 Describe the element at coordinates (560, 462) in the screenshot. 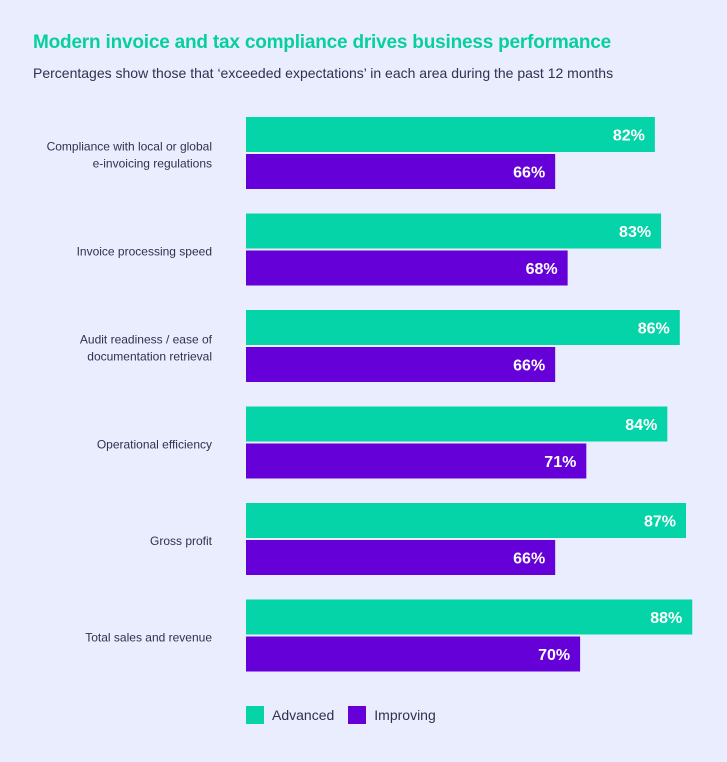

I see `data-label: 71%` at that location.